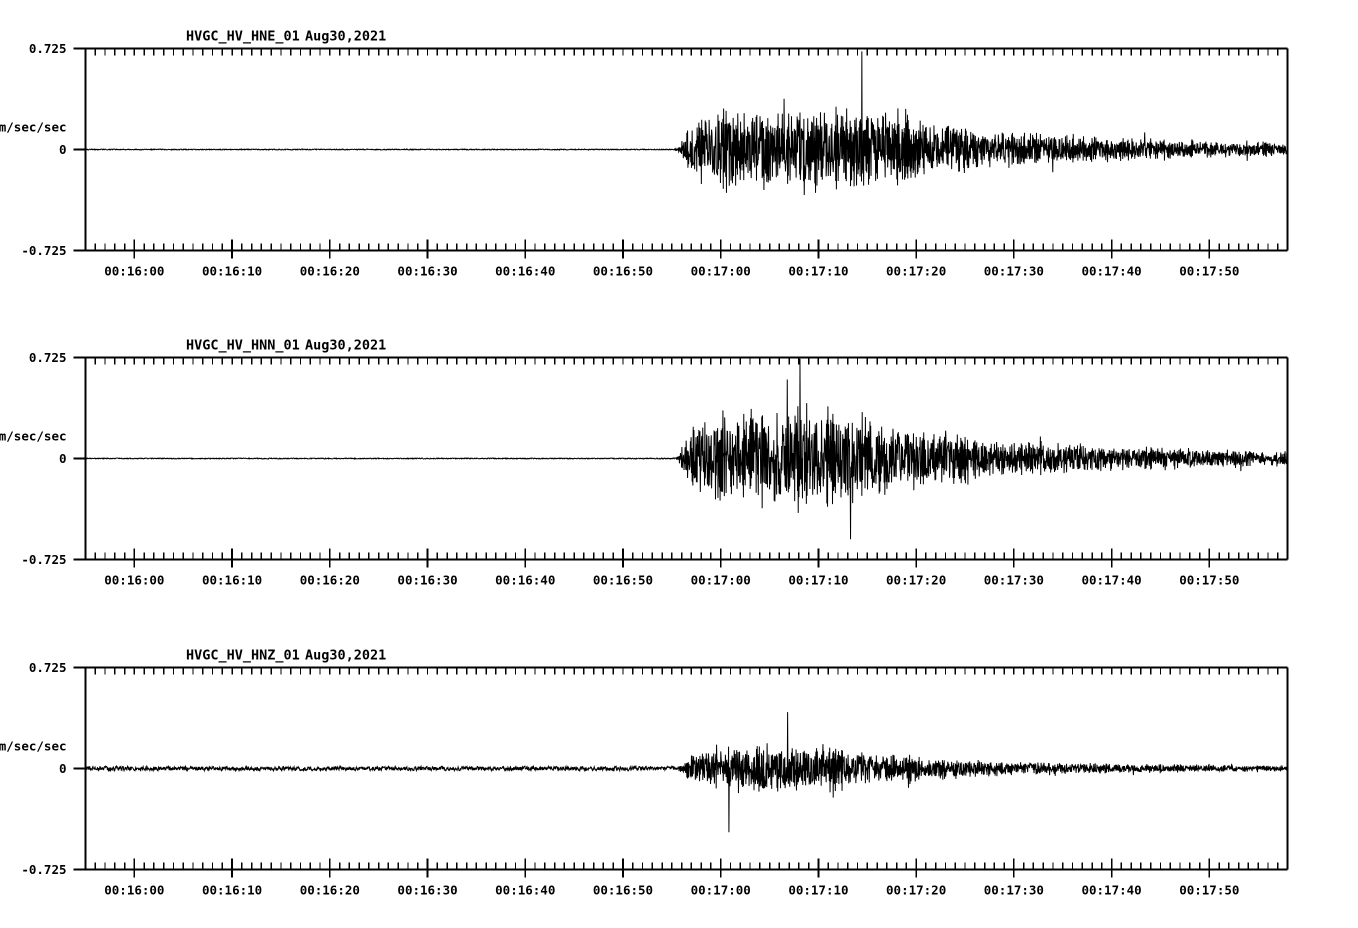 This screenshot has height=928, width=1358. What do you see at coordinates (243, 37) in the screenshot?
I see `panel-title-channel: HVGC_HV_HNE_01` at bounding box center [243, 37].